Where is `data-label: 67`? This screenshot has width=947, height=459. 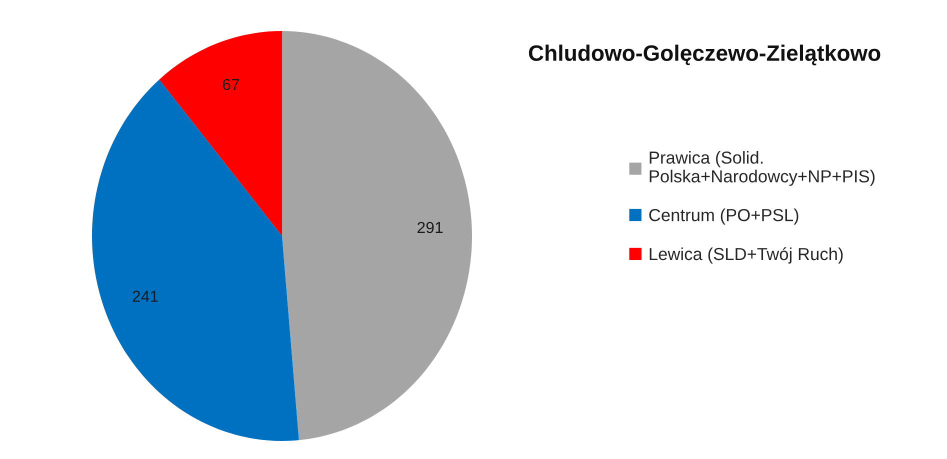 data-label: 67 is located at coordinates (231, 84).